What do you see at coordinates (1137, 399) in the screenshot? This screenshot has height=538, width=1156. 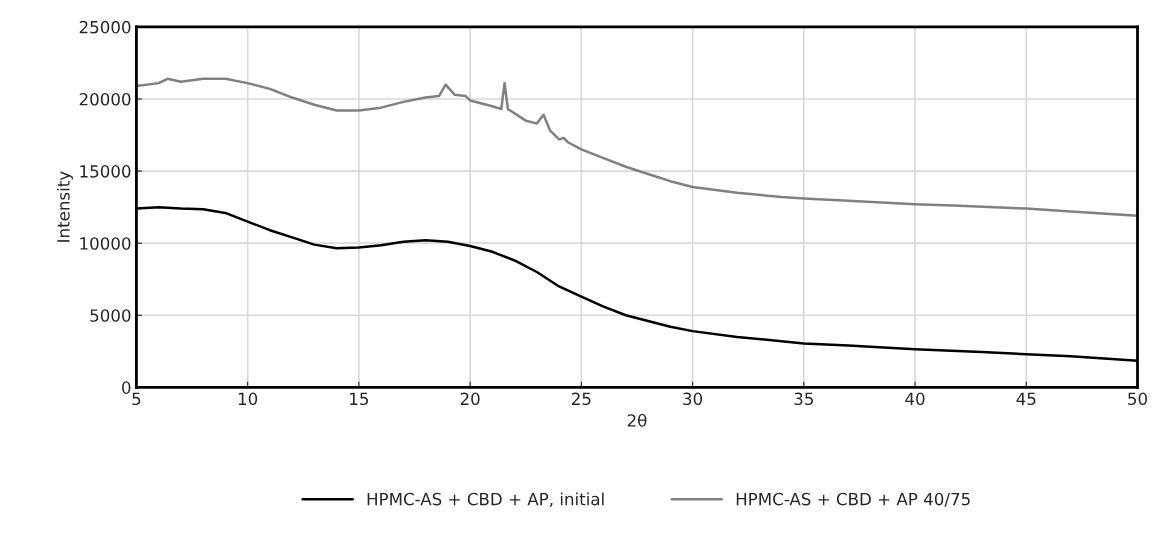 I see `x-tick-label: 50` at bounding box center [1137, 399].